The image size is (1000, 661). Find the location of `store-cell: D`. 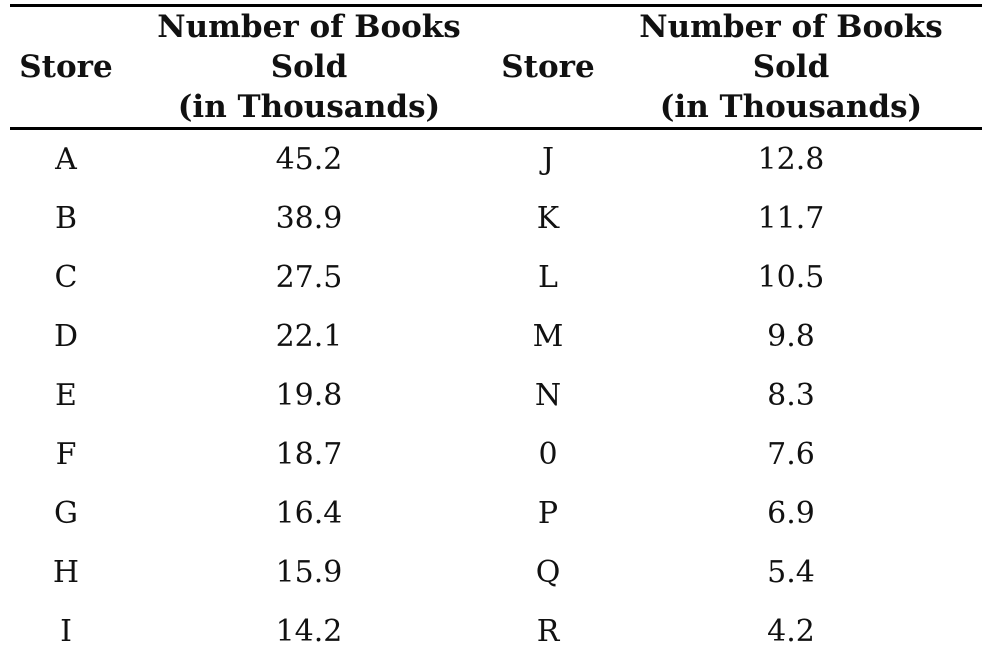

store-cell: D is located at coordinates (66, 336).